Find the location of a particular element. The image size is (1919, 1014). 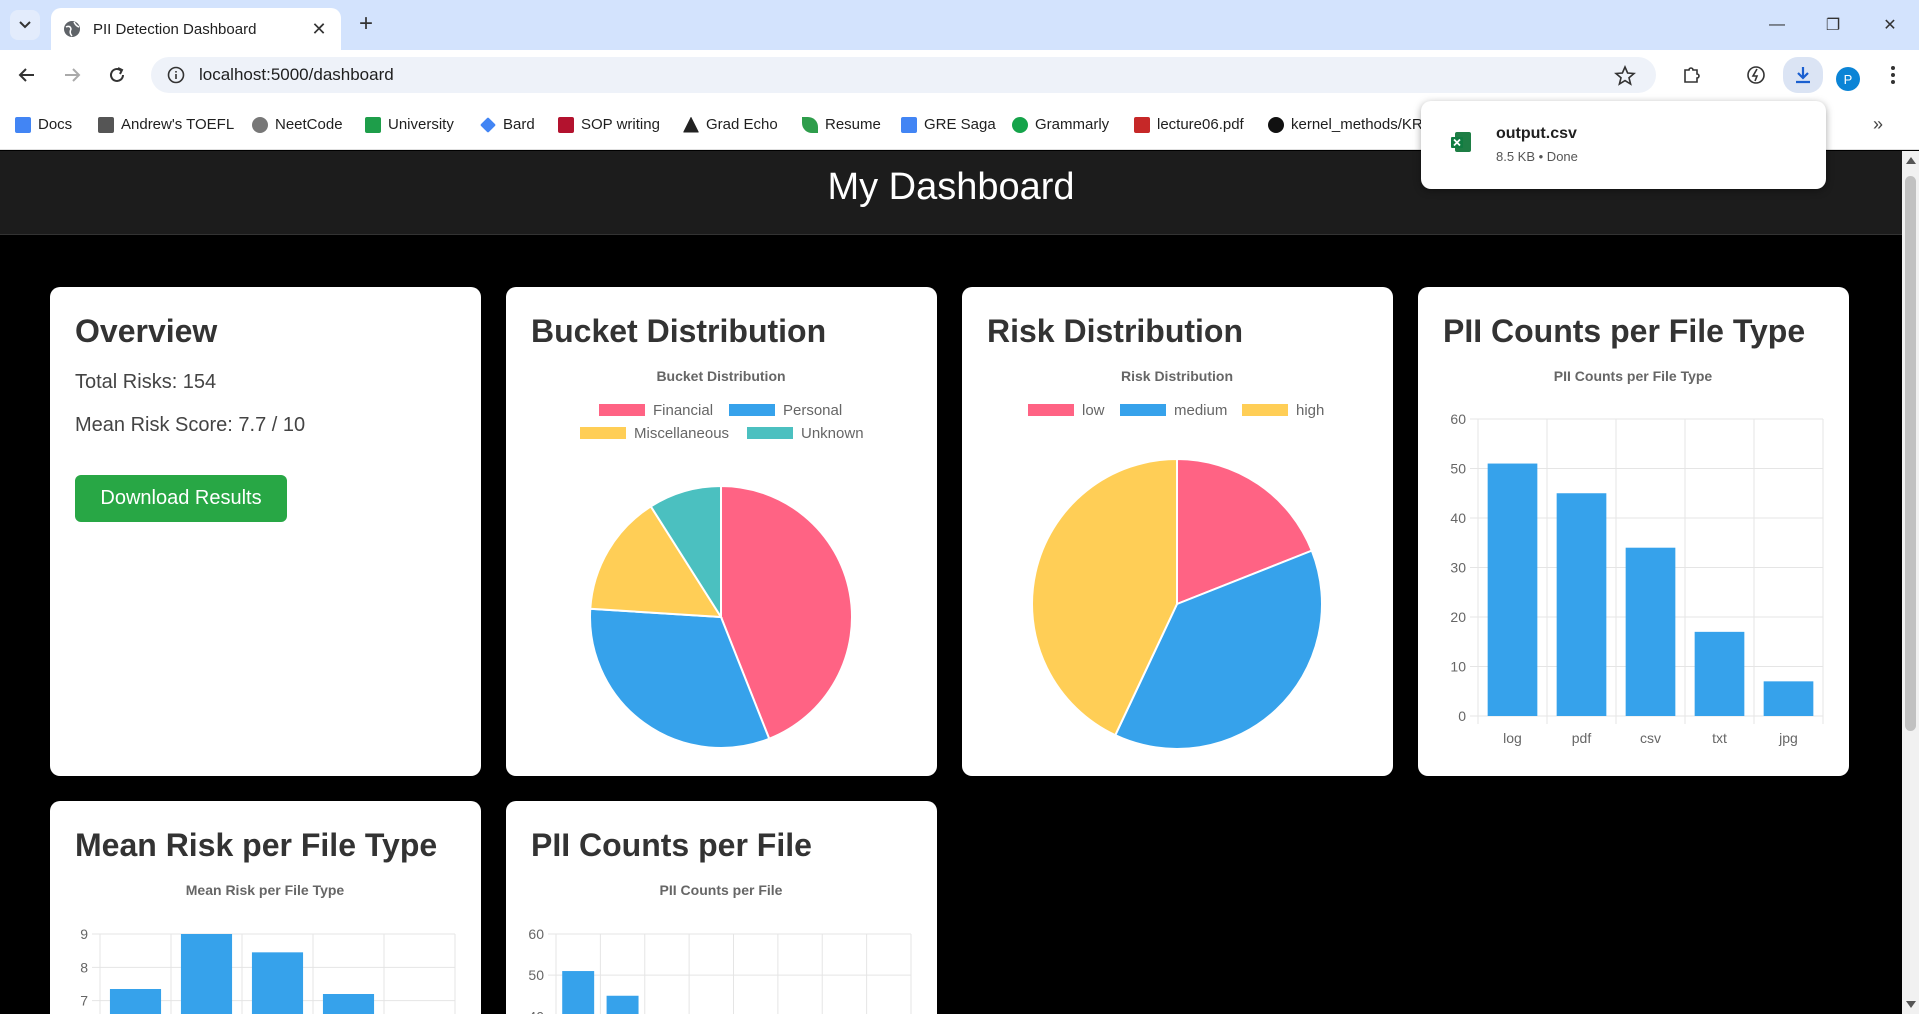

active-tab: PII Detection Dashboard ✕ is located at coordinates (196, 29).